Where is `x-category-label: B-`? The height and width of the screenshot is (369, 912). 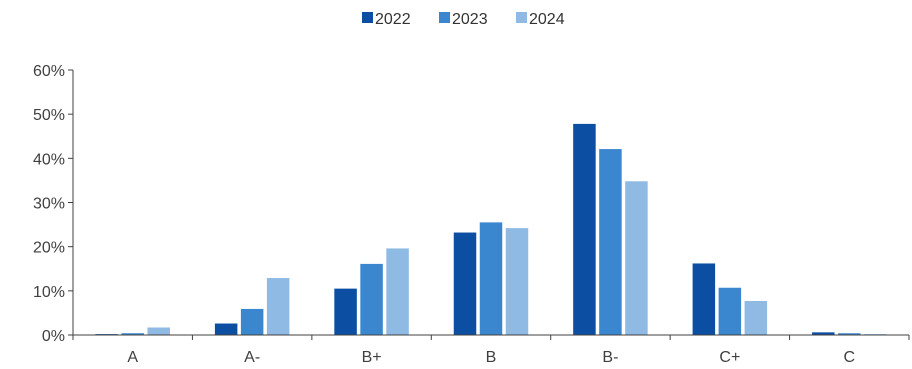 x-category-label: B- is located at coordinates (610, 357).